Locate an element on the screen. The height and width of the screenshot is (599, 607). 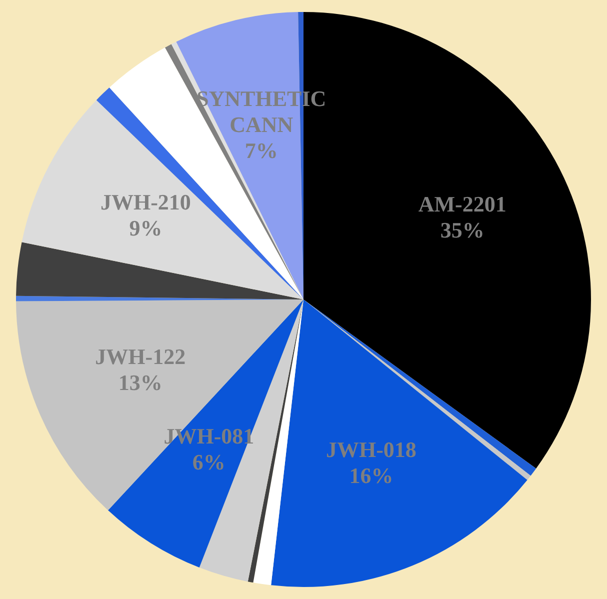
slice-label: AM-2201 is located at coordinates (462, 203).